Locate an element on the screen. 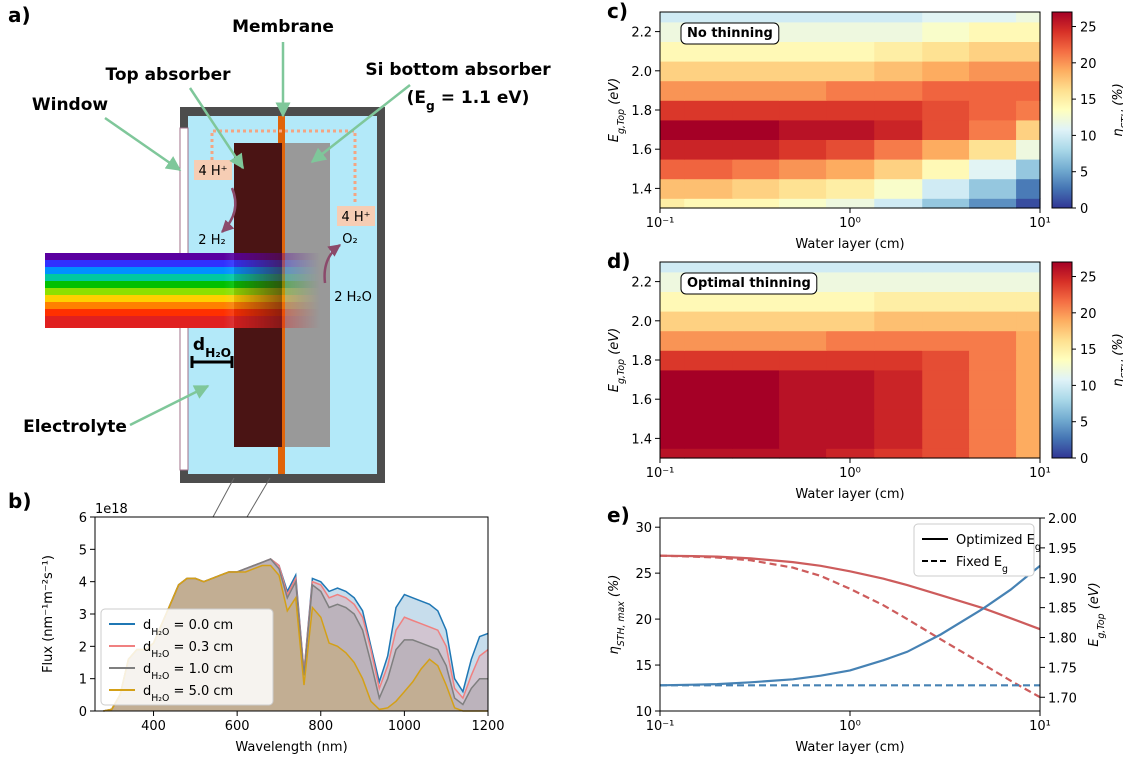 The image size is (1123, 757). species: 4 H⁺ is located at coordinates (355, 217).